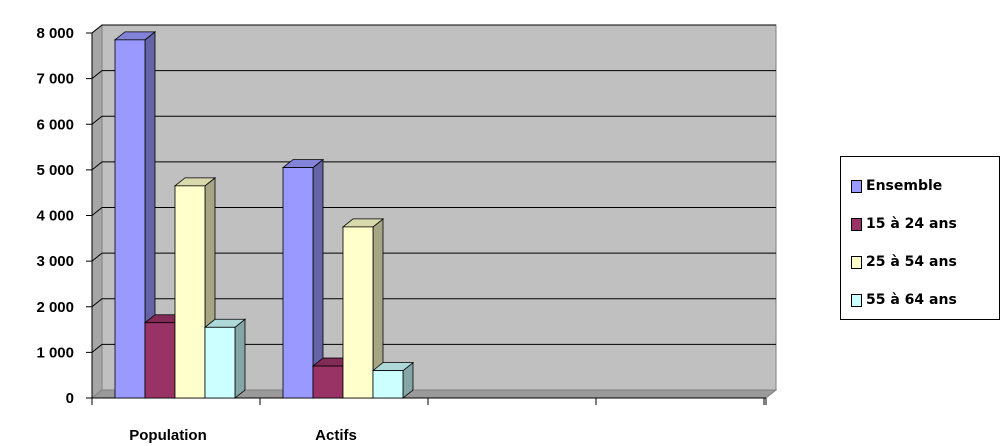 Image resolution: width=1003 pixels, height=446 pixels. I want to click on y-tick-label: 4 000, so click(55, 216).